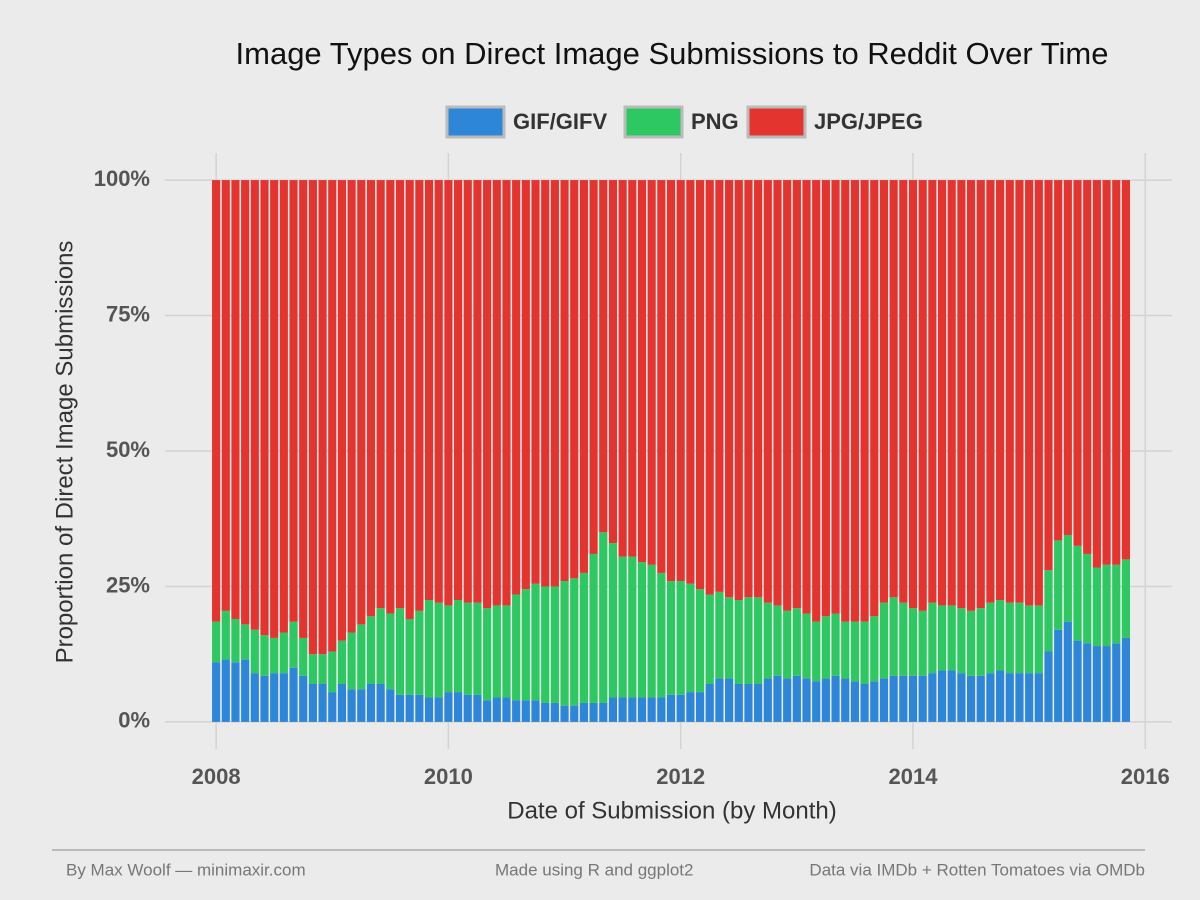 Image resolution: width=1200 pixels, height=900 pixels. Describe the element at coordinates (560, 121) in the screenshot. I see `legend-label: GIF/GIFV` at that location.